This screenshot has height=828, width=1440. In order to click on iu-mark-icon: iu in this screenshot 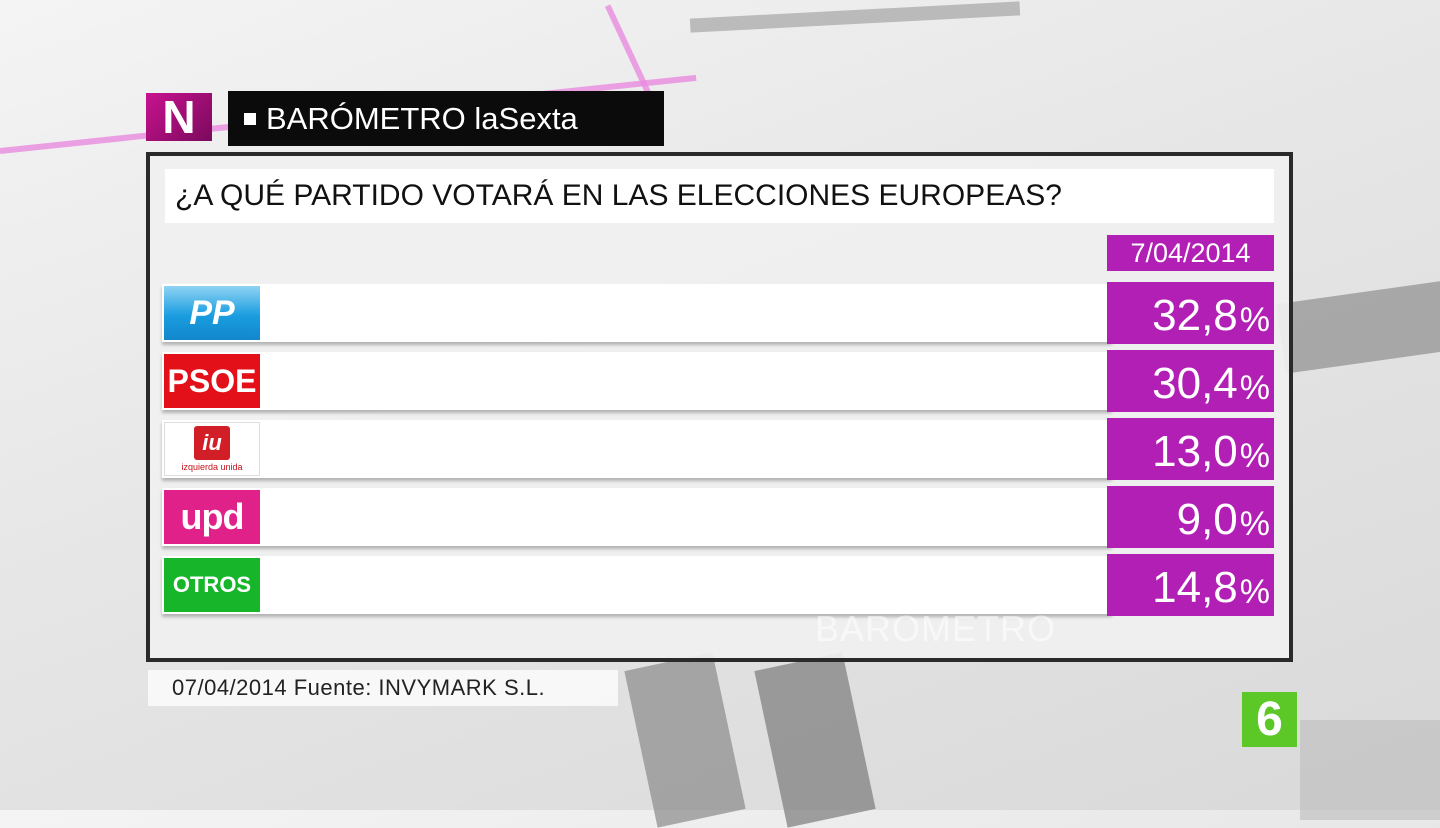, I will do `click(212, 443)`.